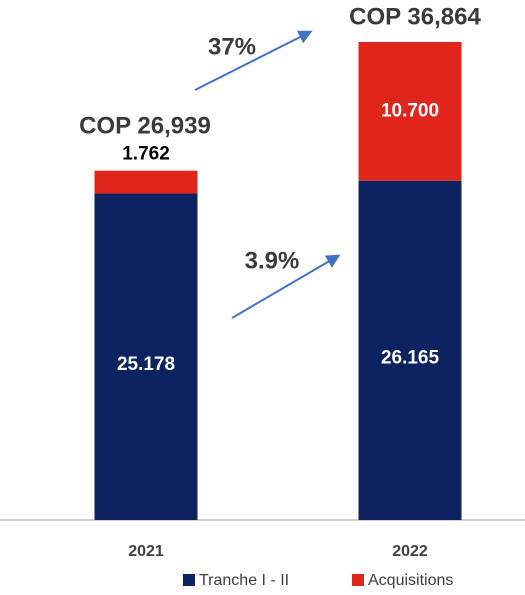  What do you see at coordinates (410, 357) in the screenshot?
I see `data-label: 26.165` at bounding box center [410, 357].